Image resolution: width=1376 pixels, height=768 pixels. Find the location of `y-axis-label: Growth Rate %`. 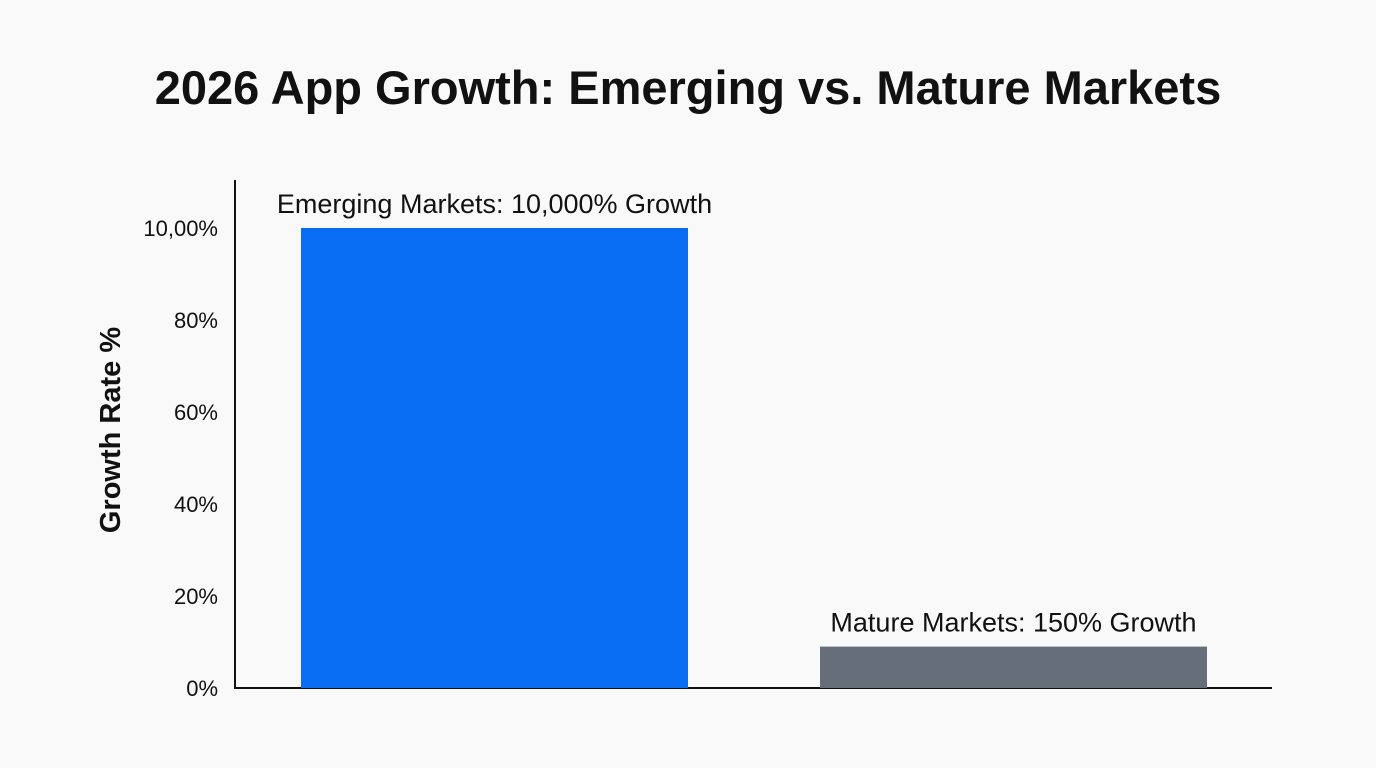

y-axis-label: Growth Rate % is located at coordinates (111, 430).